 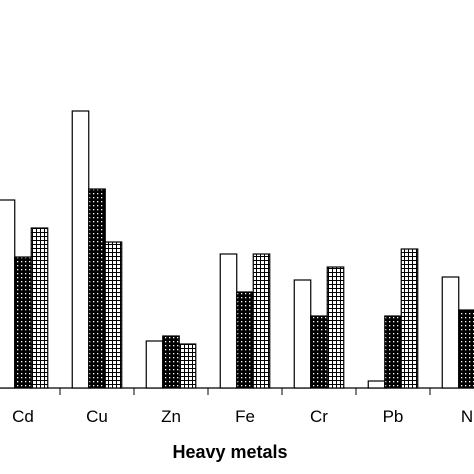 What do you see at coordinates (393, 416) in the screenshot?
I see `x-tick-label: Pb` at bounding box center [393, 416].